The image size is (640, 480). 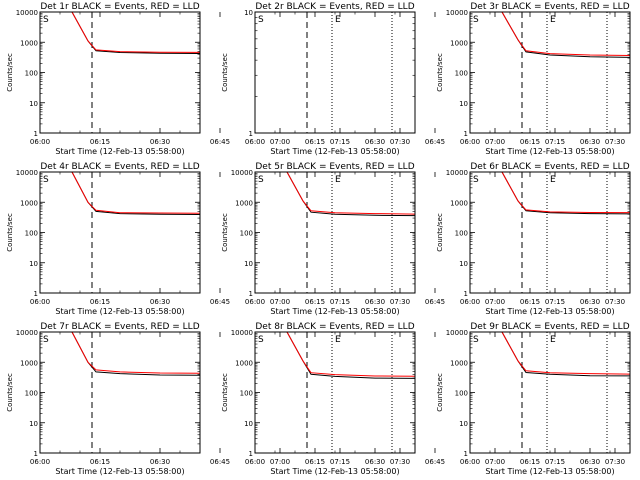 I want to click on panel-title: Det 8r BLACK = Events, RED = LLD, so click(x=334, y=327).